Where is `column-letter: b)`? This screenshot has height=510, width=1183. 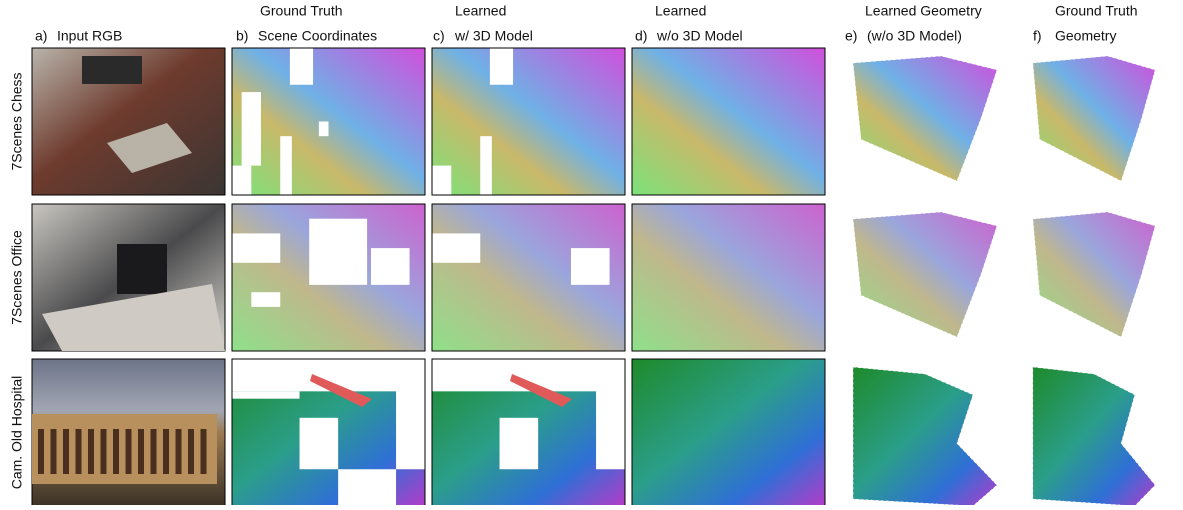
column-letter: b) is located at coordinates (242, 36).